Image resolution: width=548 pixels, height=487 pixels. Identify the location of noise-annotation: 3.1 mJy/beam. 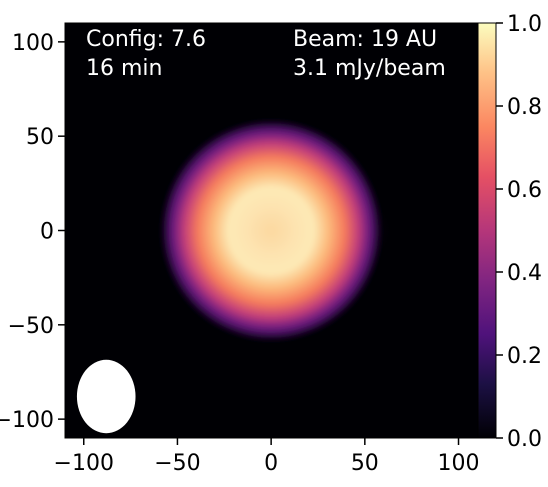
(369, 68).